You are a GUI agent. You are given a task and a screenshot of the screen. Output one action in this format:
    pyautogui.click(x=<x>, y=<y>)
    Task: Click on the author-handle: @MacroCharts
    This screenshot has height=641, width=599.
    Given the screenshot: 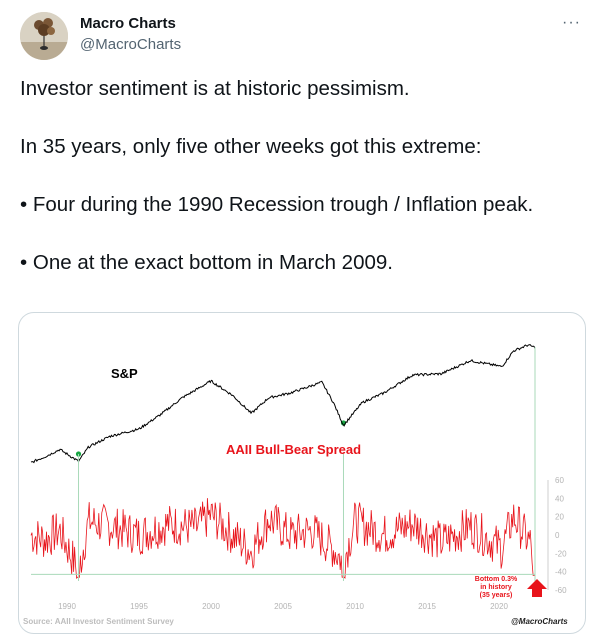 What is the action you would take?
    pyautogui.click(x=131, y=44)
    